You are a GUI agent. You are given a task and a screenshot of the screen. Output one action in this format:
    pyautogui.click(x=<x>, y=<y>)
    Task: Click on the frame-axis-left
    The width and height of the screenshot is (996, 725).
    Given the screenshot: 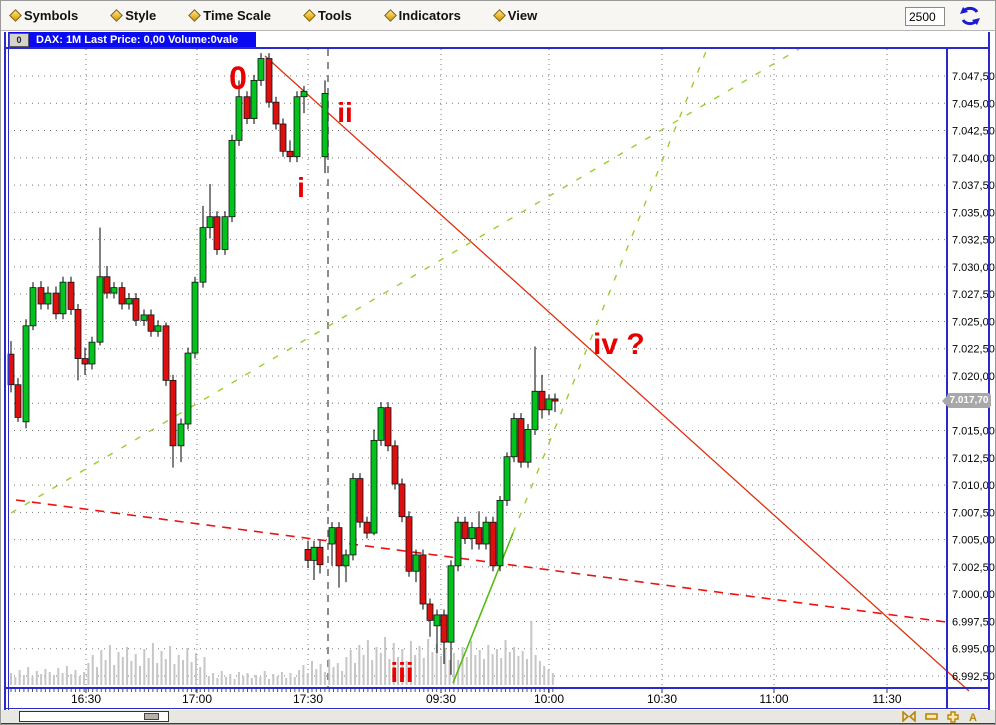 What is the action you would take?
    pyautogui.click(x=947, y=379)
    